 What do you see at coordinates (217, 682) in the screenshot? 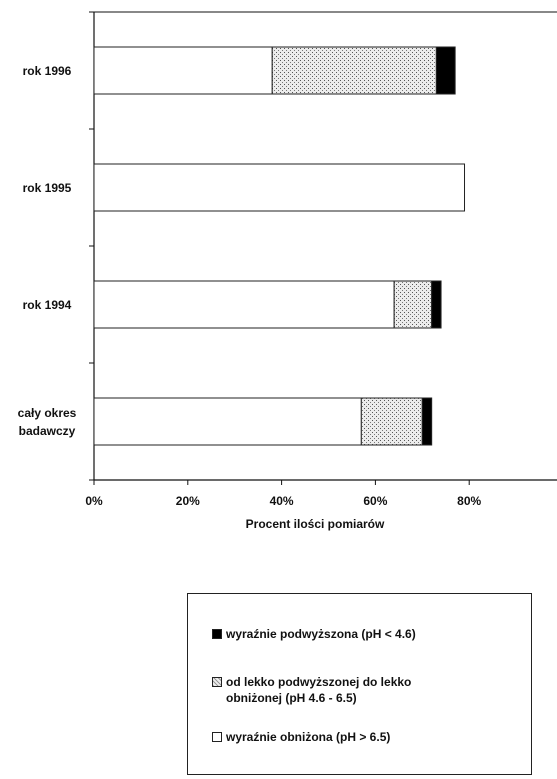
I see `dotted-square-icon` at bounding box center [217, 682].